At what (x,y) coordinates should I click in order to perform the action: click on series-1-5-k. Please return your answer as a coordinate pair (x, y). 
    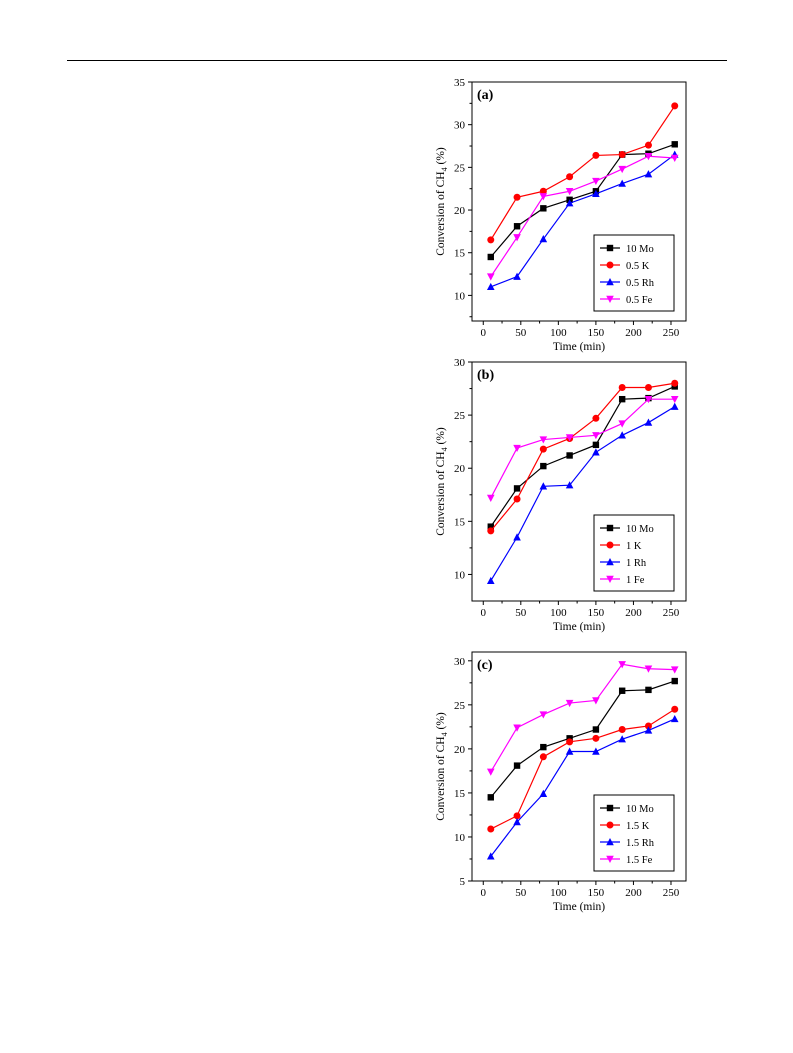
    Looking at the image, I should click on (583, 769).